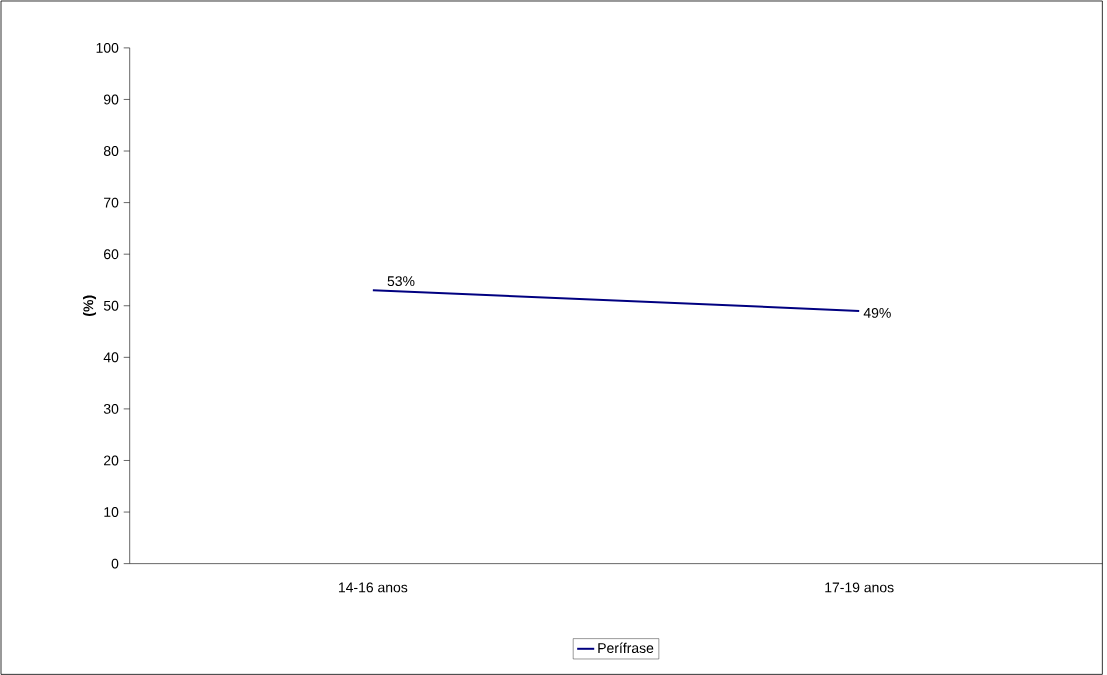 The image size is (1107, 675). What do you see at coordinates (877, 312) in the screenshot?
I see `data-label: 49%` at bounding box center [877, 312].